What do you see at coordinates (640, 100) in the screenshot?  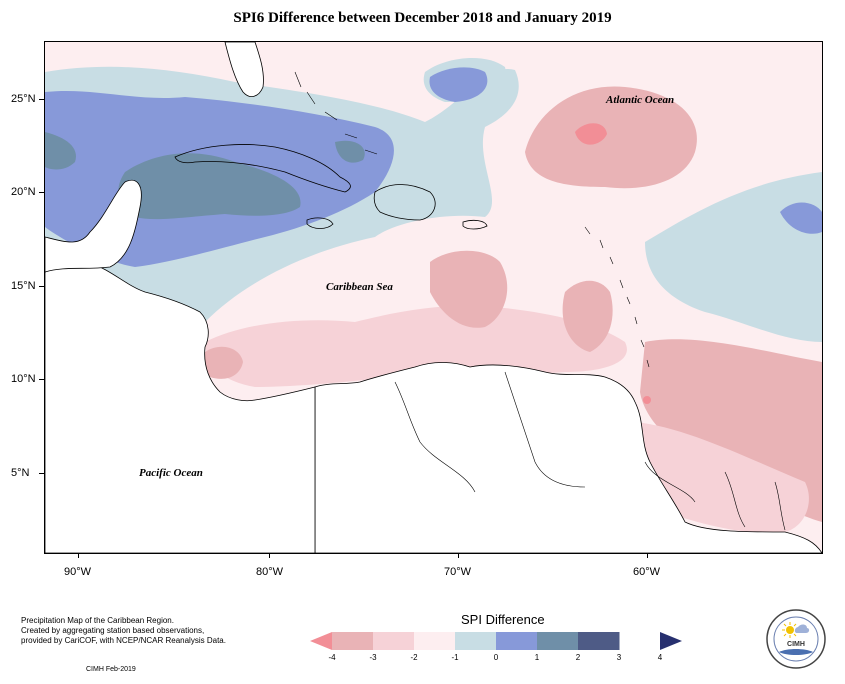 I see `atlantic-ocean-label: Atlantic Ocean` at bounding box center [640, 100].